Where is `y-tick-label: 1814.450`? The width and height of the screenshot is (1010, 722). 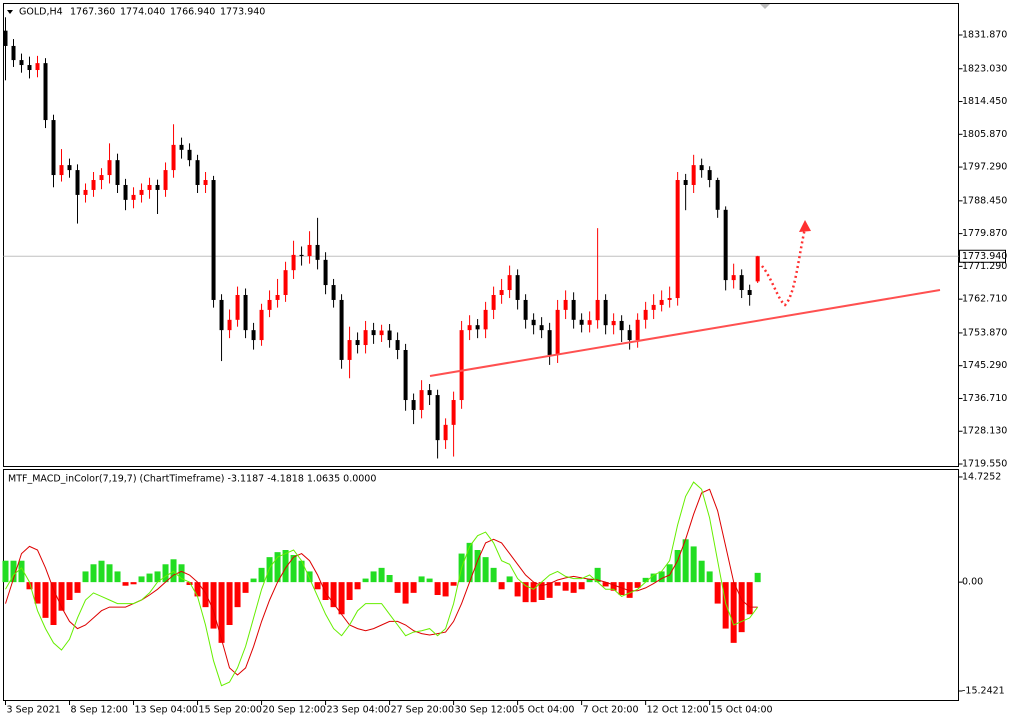 y-tick-label: 1814.450 is located at coordinates (984, 101).